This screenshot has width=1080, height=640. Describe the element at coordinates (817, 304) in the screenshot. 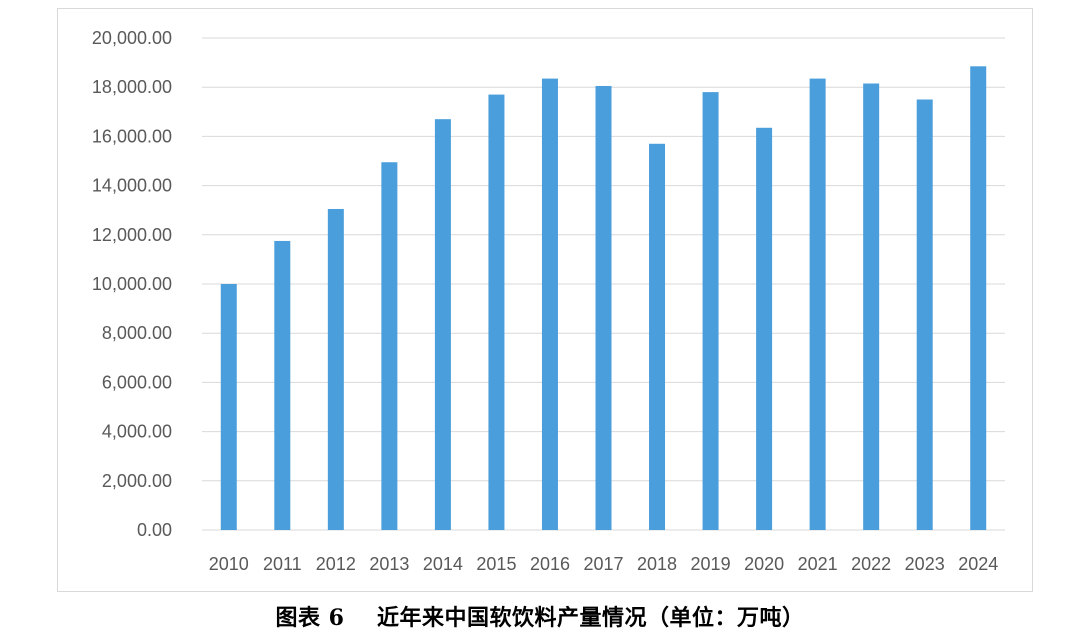

I see `bar-2021` at that location.